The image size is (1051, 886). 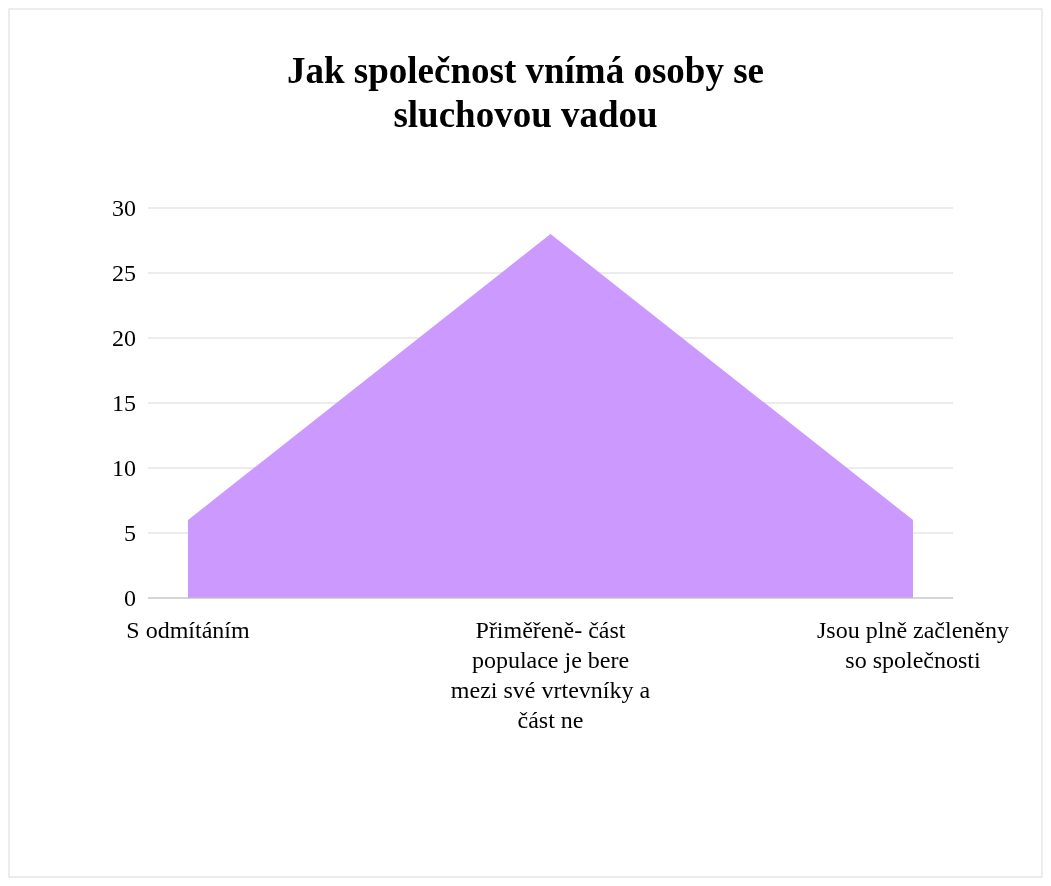 I want to click on x-tick-label: Přiměřeně- část populace je bere mezi své vrtevníky a část ne, so click(x=550, y=675).